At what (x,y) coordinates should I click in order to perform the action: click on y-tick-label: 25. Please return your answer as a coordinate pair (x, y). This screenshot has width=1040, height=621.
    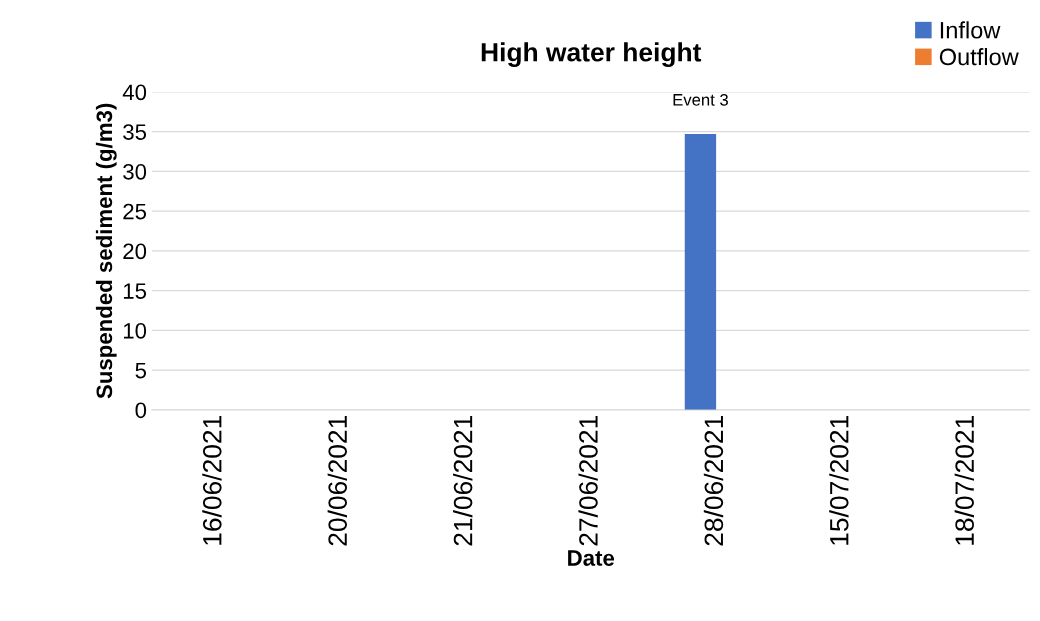
    Looking at the image, I should click on (135, 211).